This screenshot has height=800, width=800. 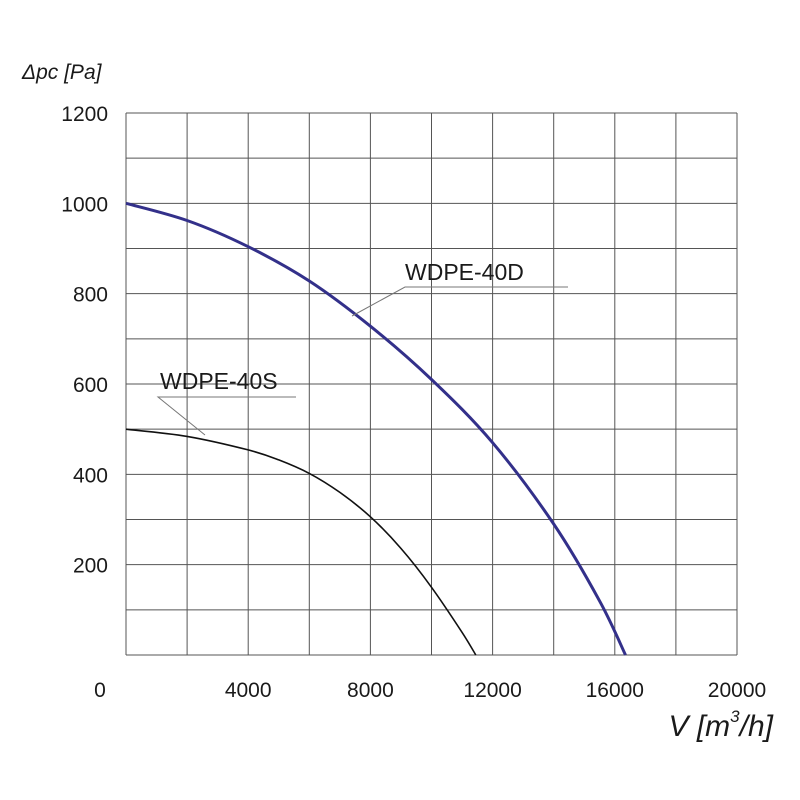 I want to click on y-tick-label: 200, so click(x=90, y=566).